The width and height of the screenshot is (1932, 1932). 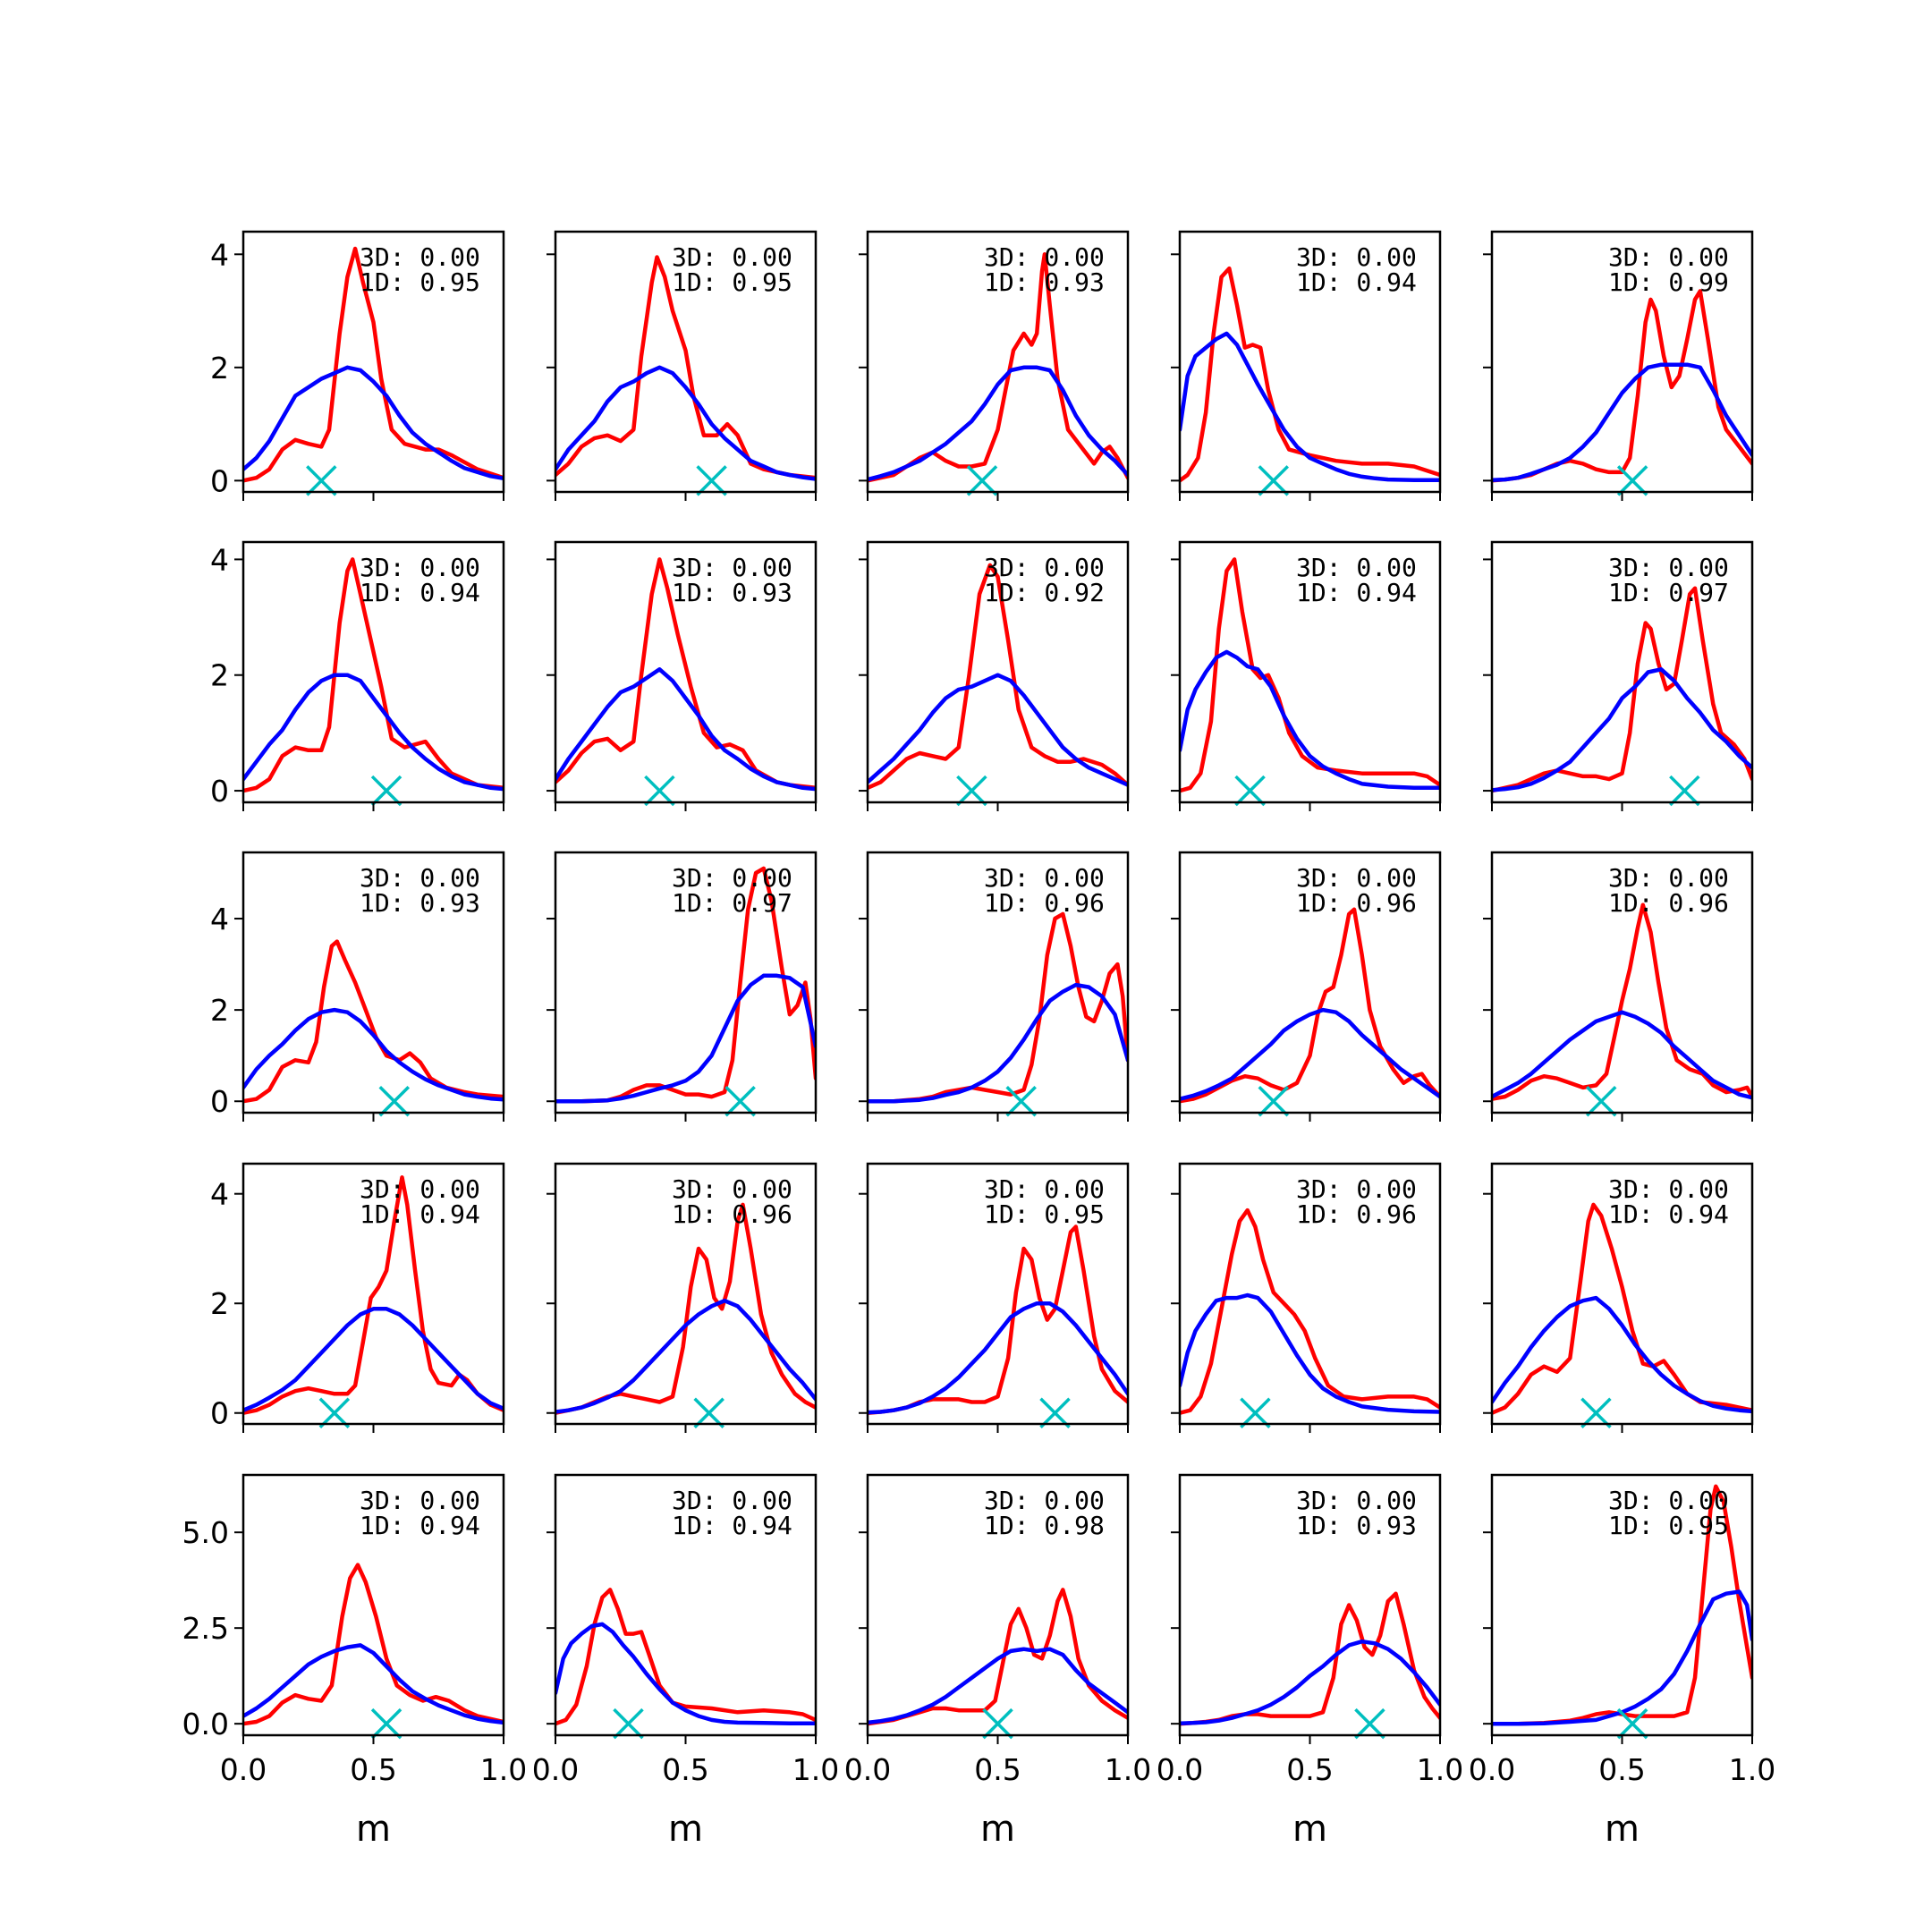 I want to click on x-tick-label: 1.0, so click(x=1440, y=1769).